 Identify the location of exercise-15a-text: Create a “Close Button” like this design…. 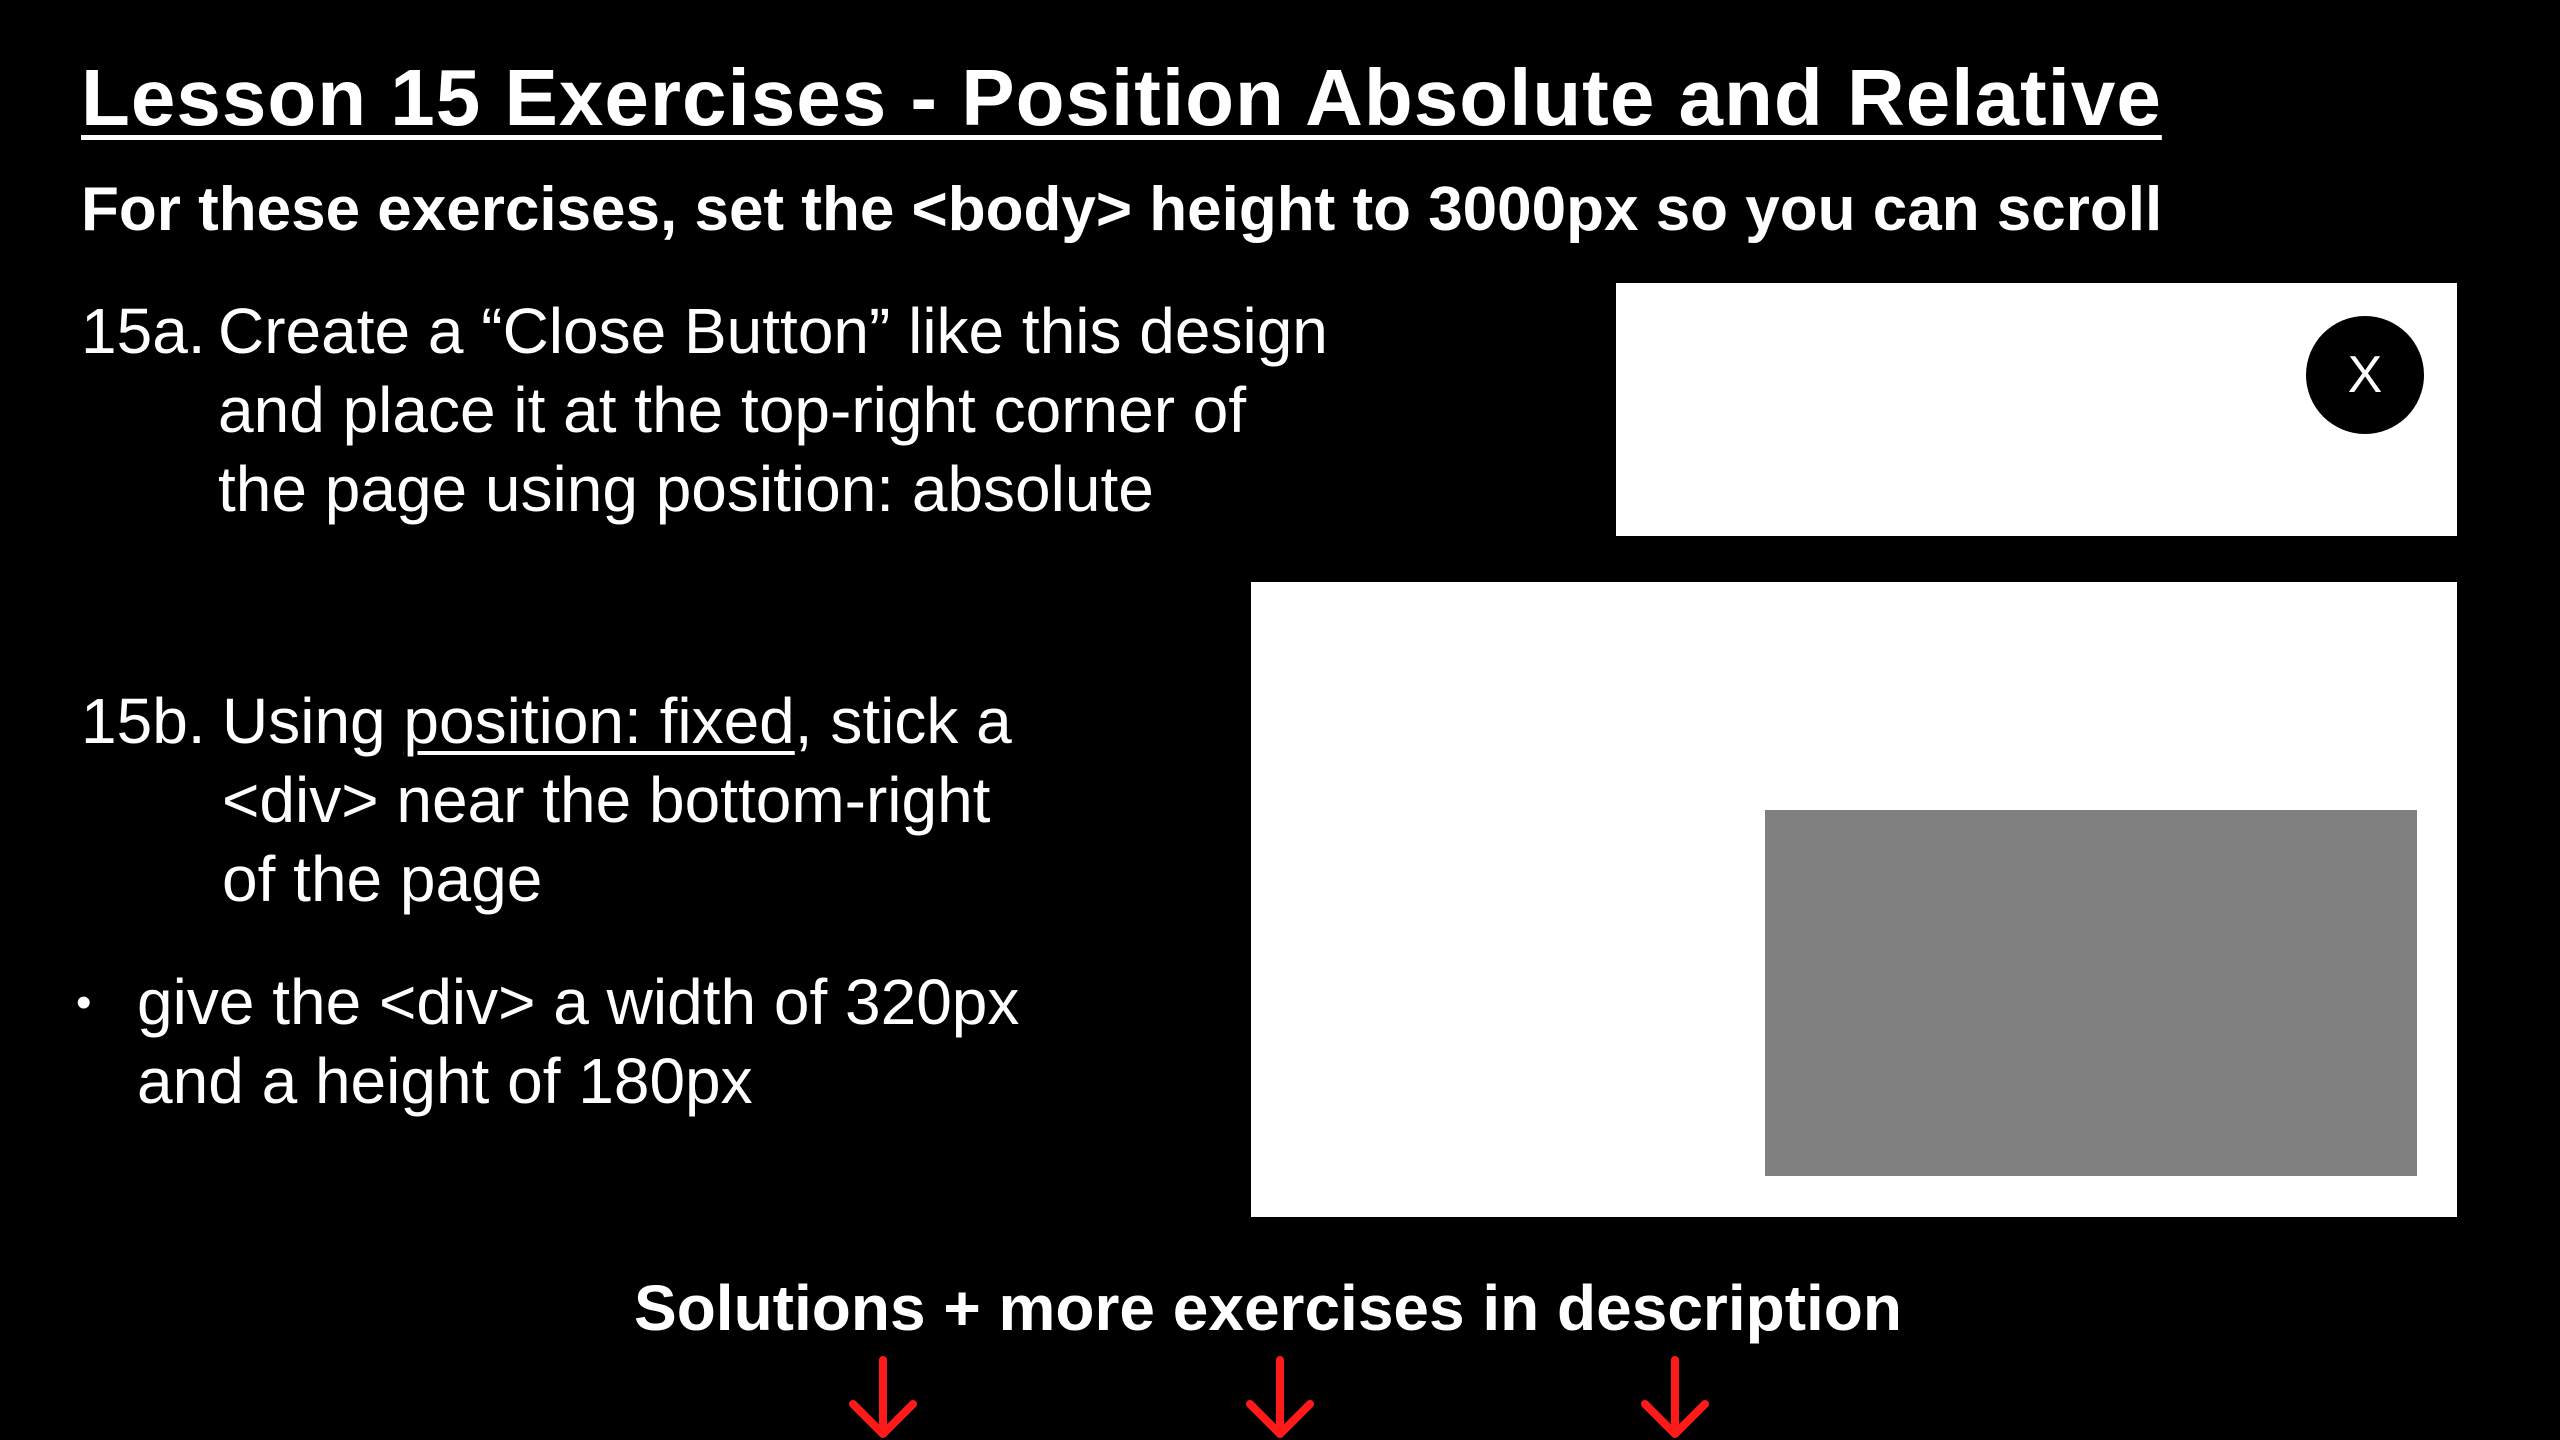
(773, 410).